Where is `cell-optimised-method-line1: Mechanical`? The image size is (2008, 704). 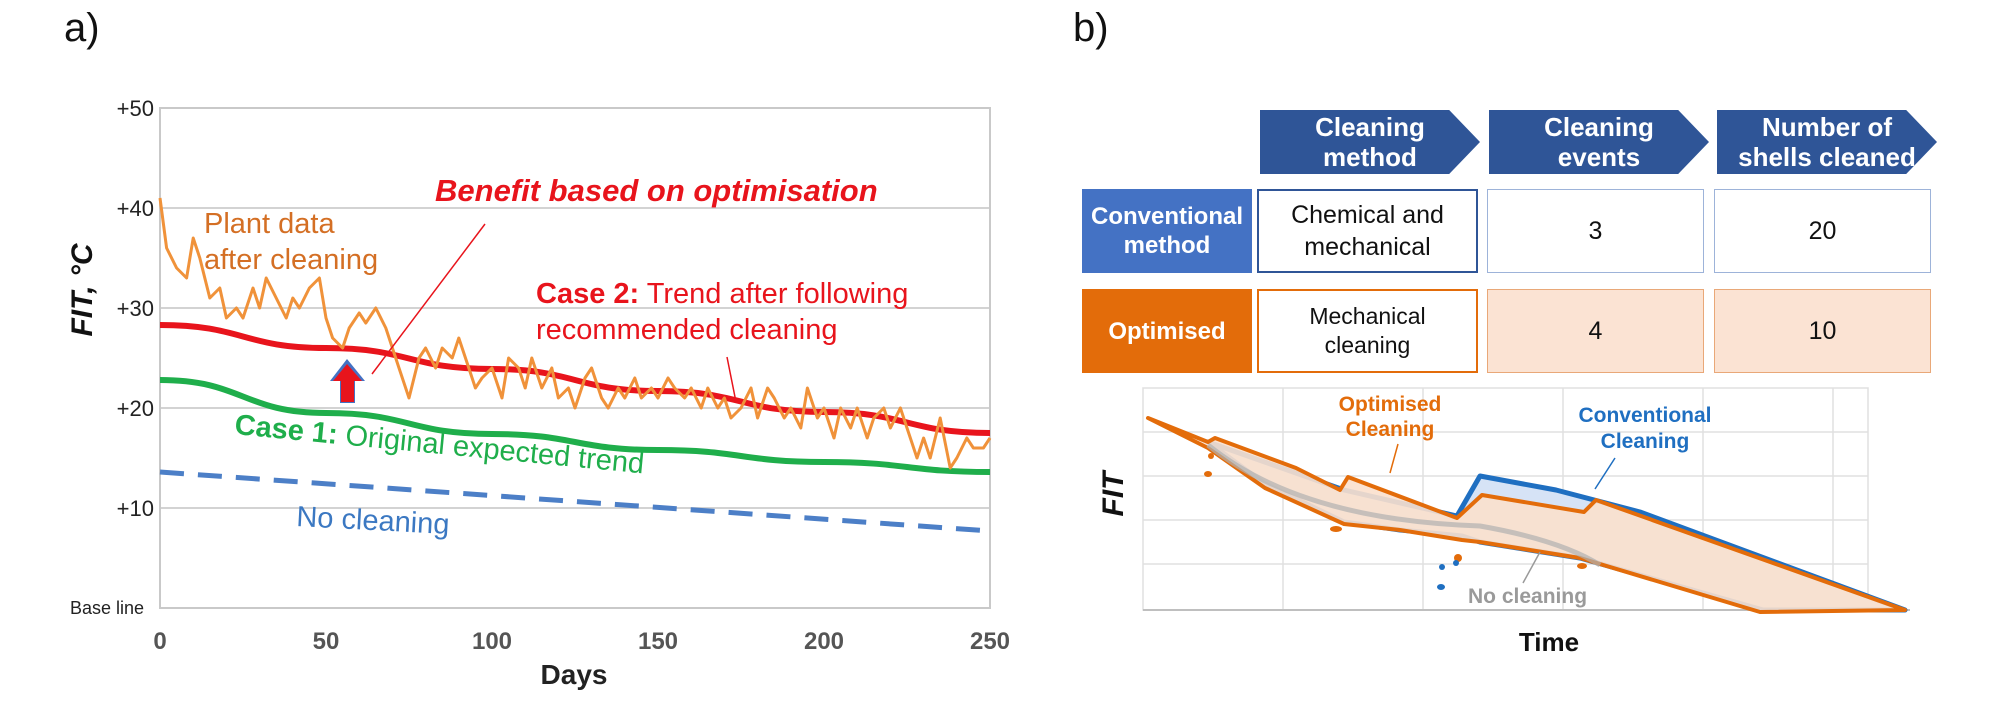 cell-optimised-method-line1: Mechanical is located at coordinates (1367, 316).